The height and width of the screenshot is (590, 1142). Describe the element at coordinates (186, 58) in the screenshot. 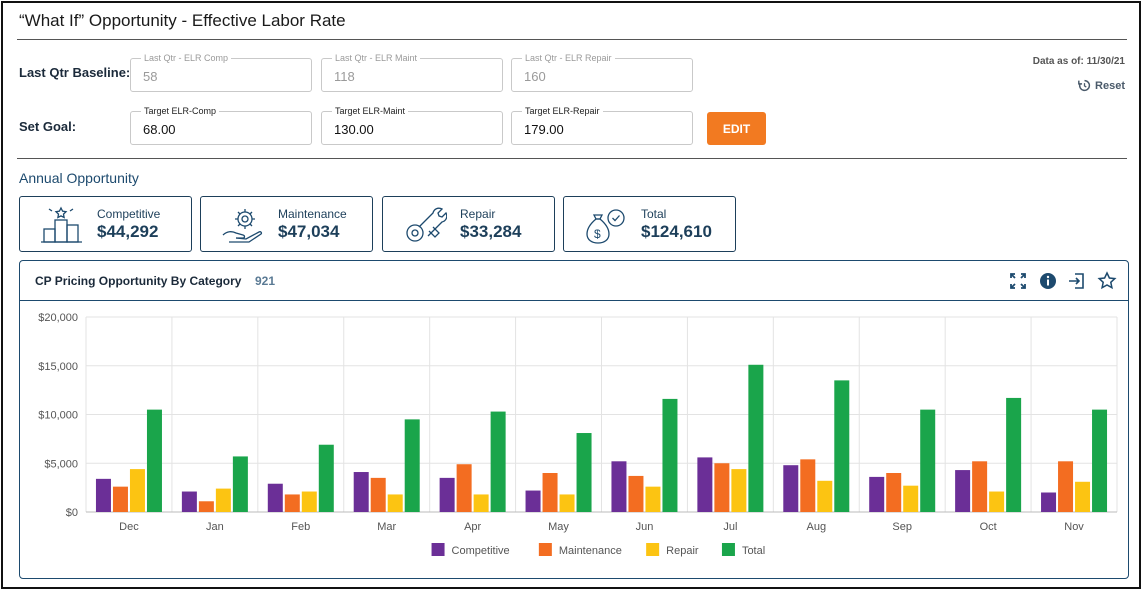

I see `field-label: Last Qtr - ELR Comp` at that location.